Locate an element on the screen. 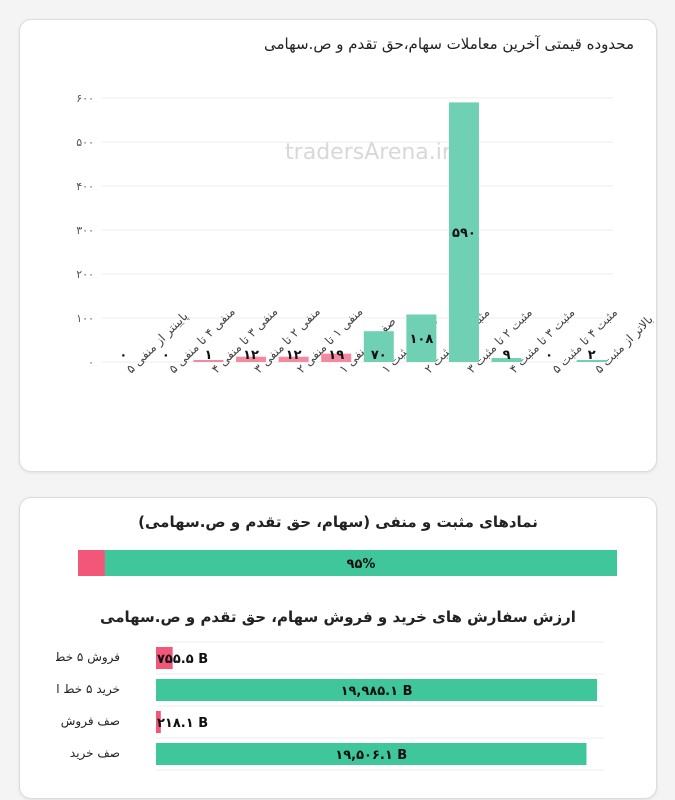 This screenshot has height=800, width=675. bar-value-label: ۹ is located at coordinates (507, 355).